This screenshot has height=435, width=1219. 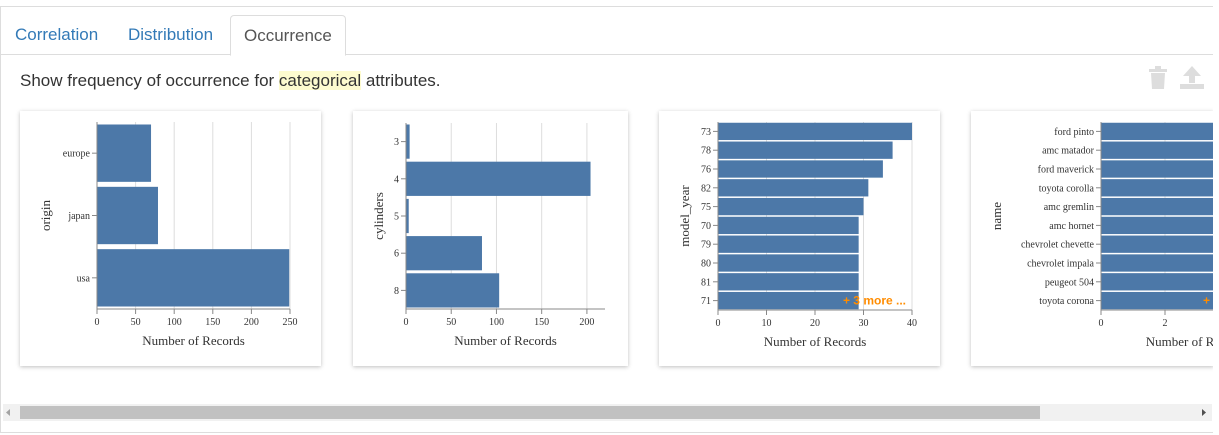 I want to click on y-tick-label: chevrolet chevette, so click(x=1058, y=245).